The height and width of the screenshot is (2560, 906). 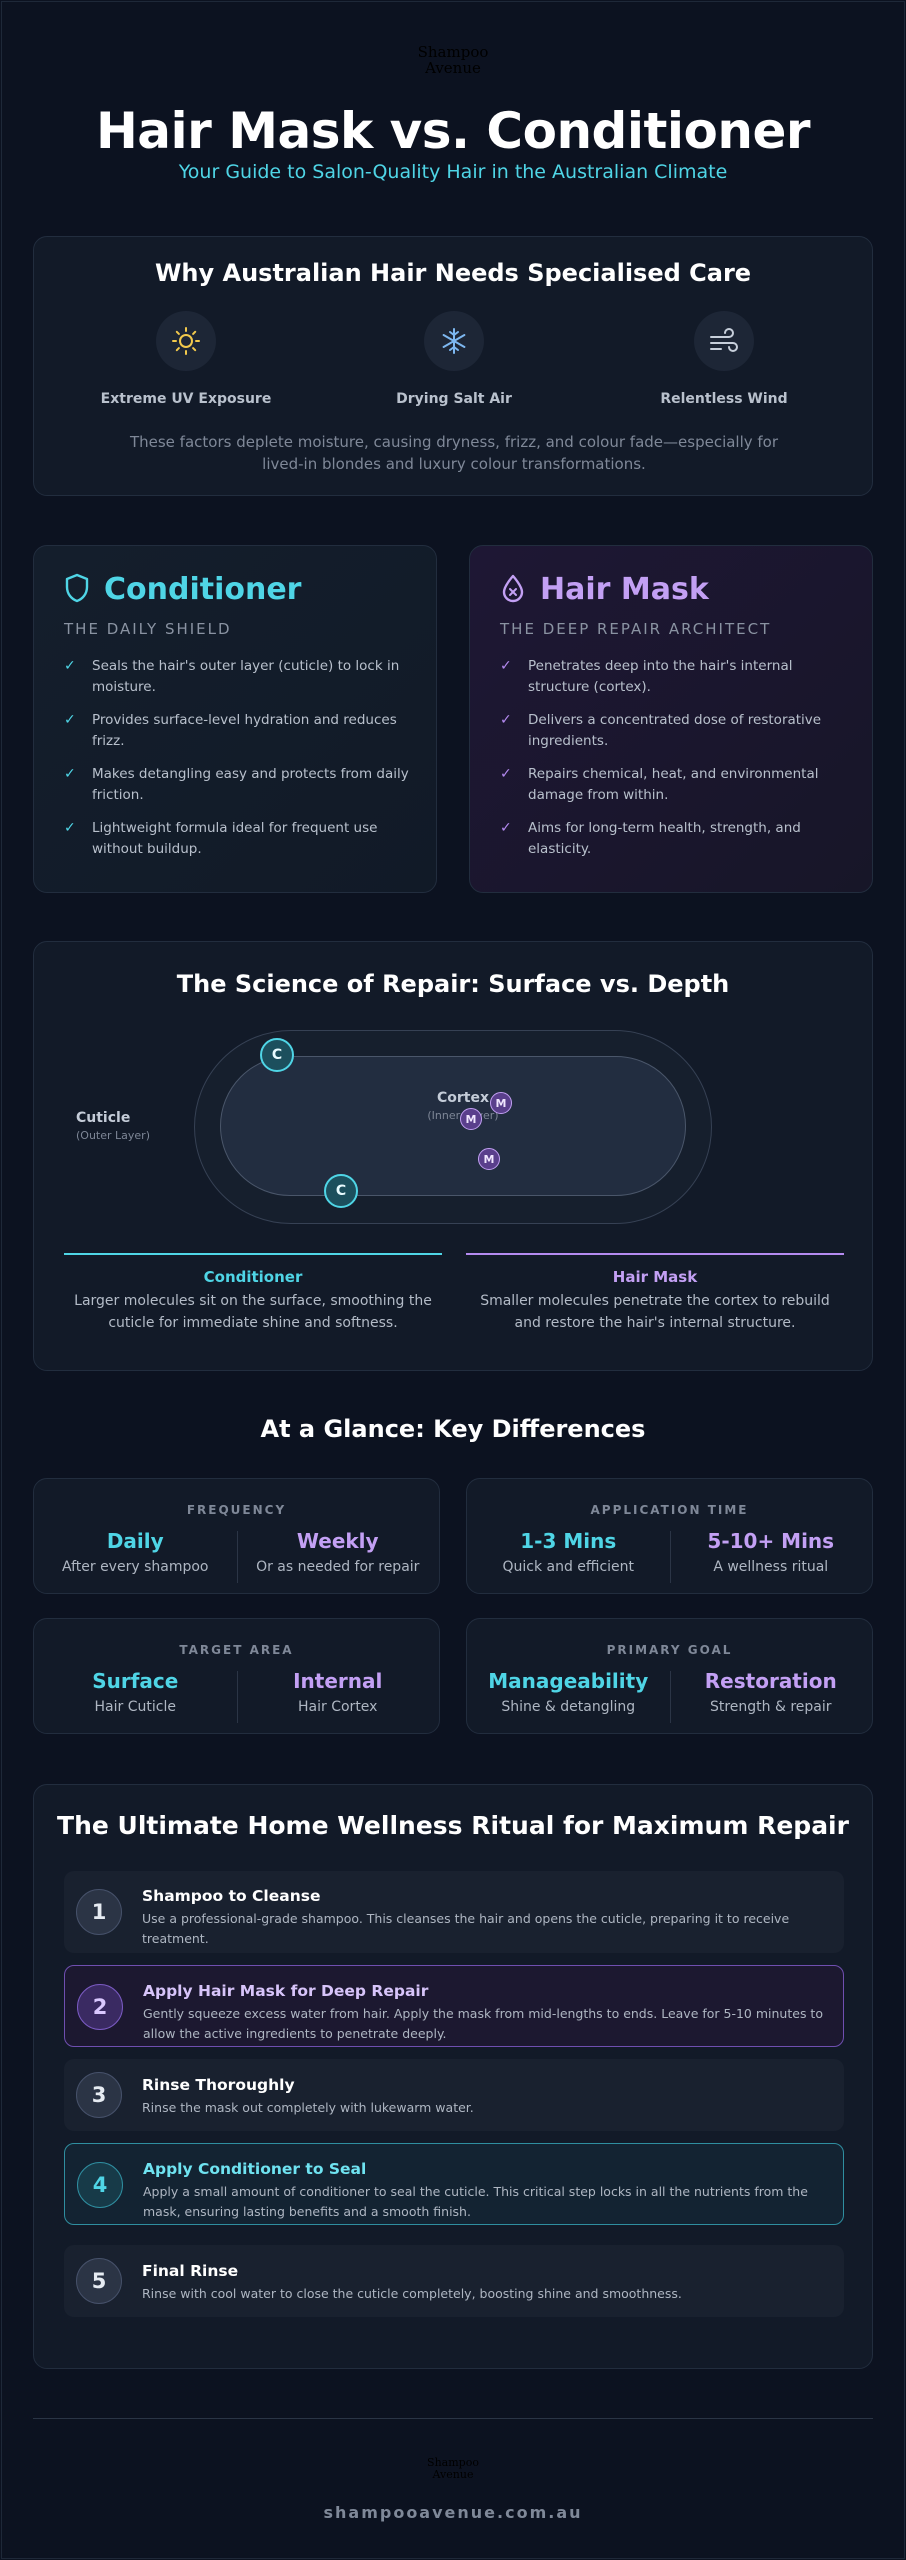 I want to click on hair-mask-title: Hair Mask, so click(x=624, y=589).